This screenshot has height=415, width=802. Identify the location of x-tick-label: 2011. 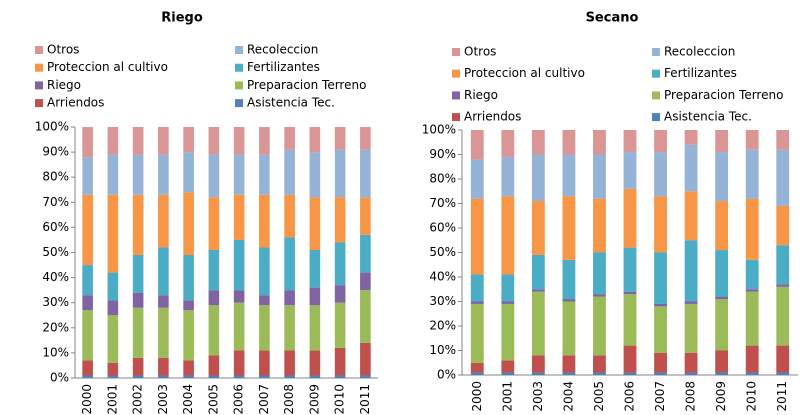
(782, 396).